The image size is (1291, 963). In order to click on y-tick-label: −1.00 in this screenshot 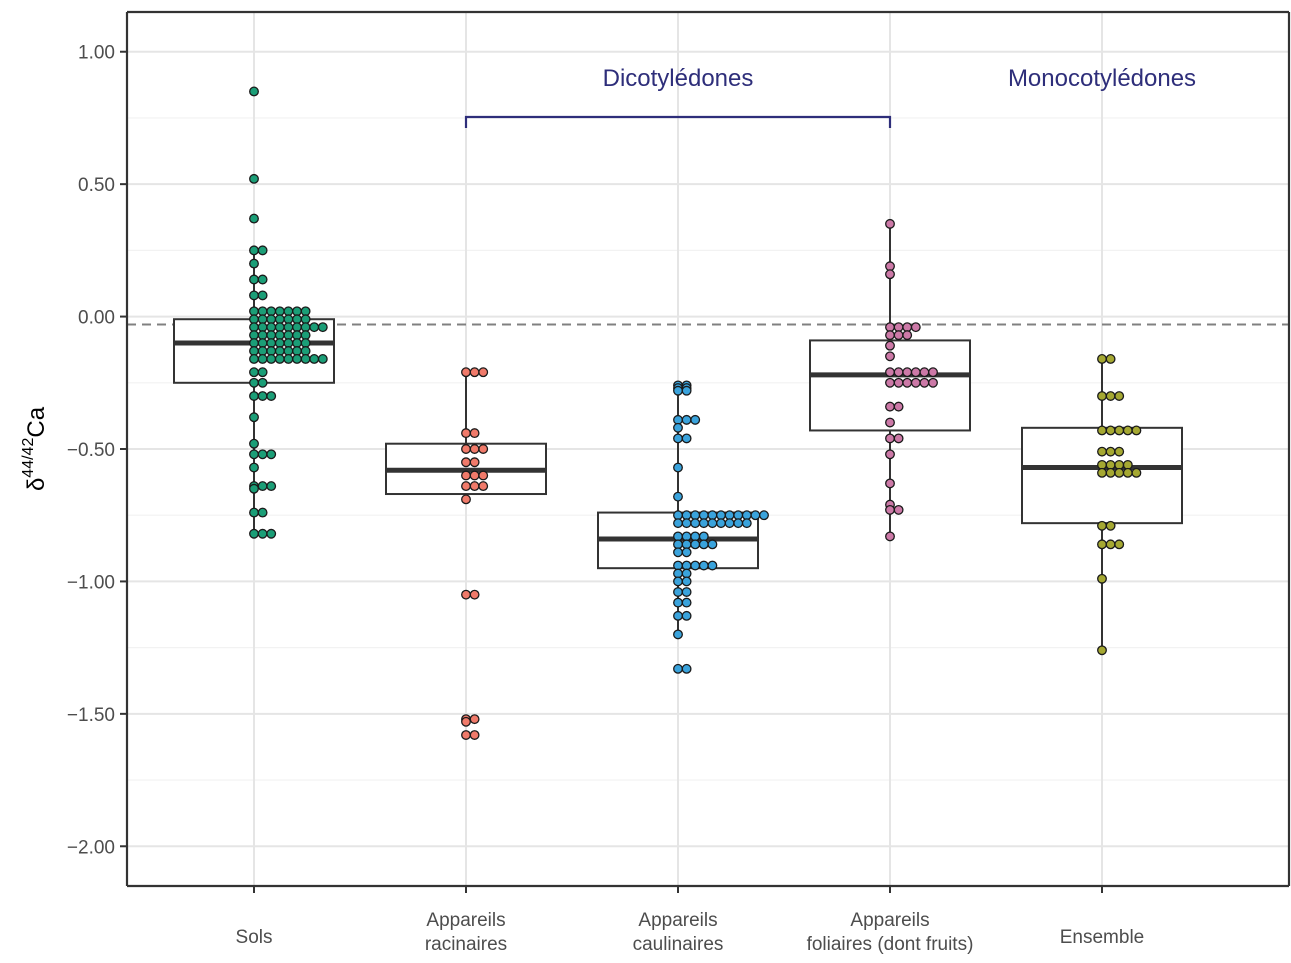, I will do `click(91, 582)`.